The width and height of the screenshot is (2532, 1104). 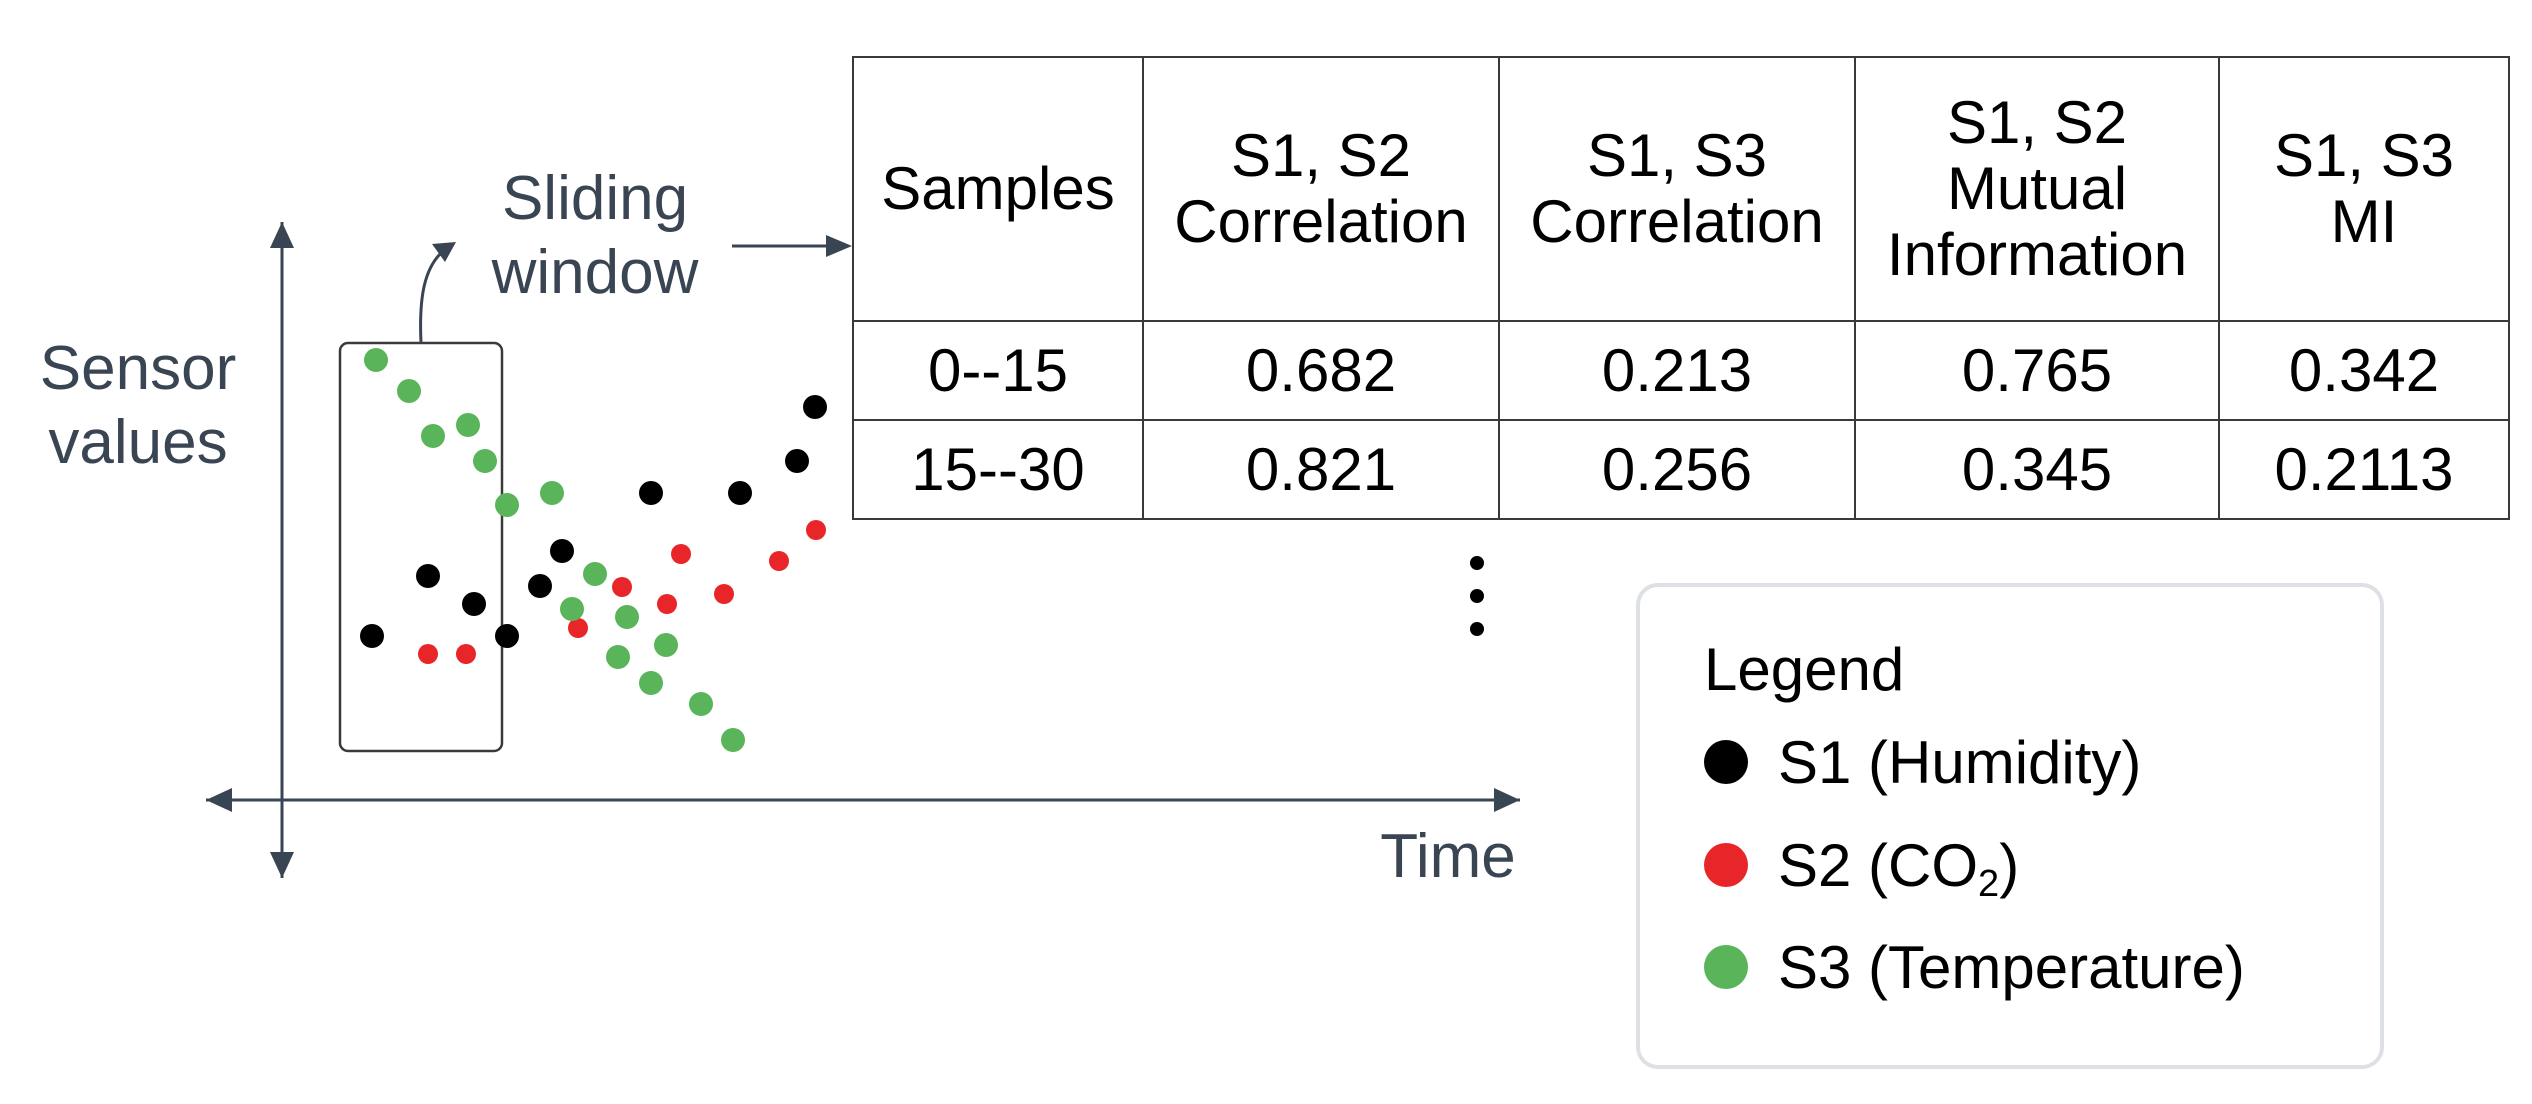 What do you see at coordinates (219, 800) in the screenshot?
I see `x-axis-arrow-left` at bounding box center [219, 800].